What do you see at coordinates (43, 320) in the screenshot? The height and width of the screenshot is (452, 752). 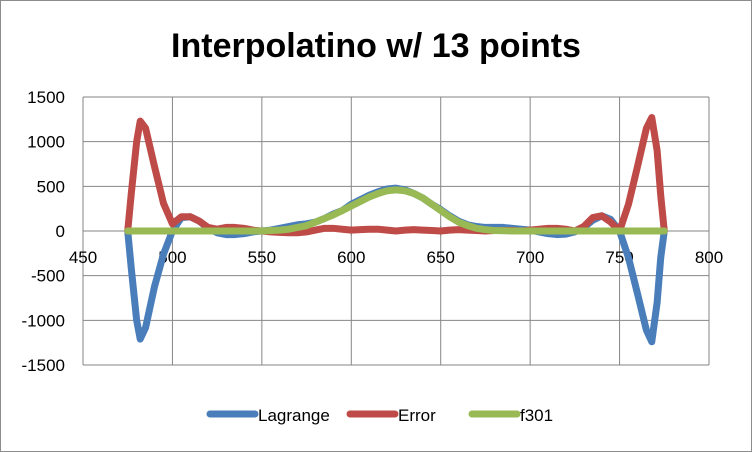 I see `y-tick-label: -1000` at bounding box center [43, 320].